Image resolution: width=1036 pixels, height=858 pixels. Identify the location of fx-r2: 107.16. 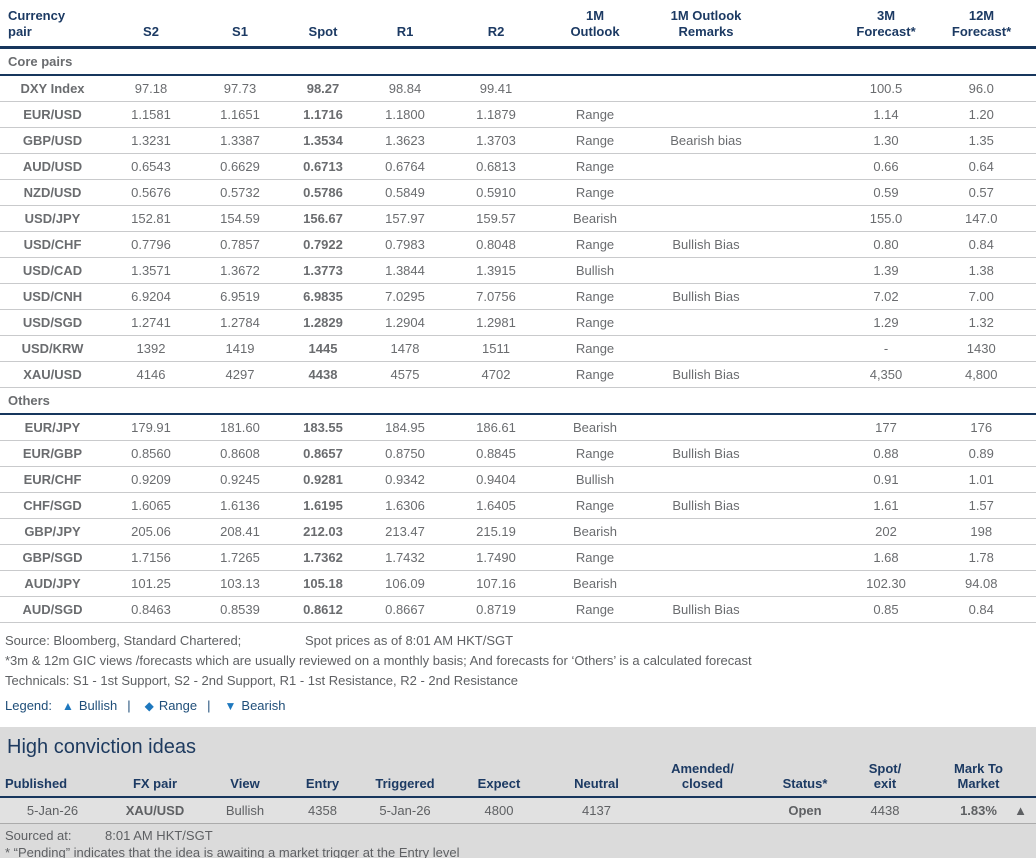
(496, 583).